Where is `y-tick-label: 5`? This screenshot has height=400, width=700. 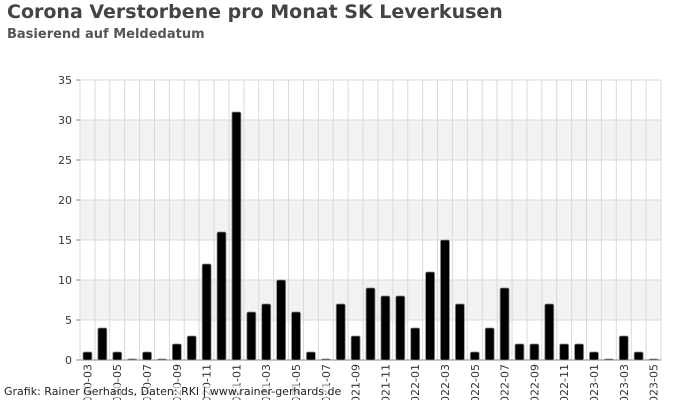 y-tick-label: 5 is located at coordinates (68, 320).